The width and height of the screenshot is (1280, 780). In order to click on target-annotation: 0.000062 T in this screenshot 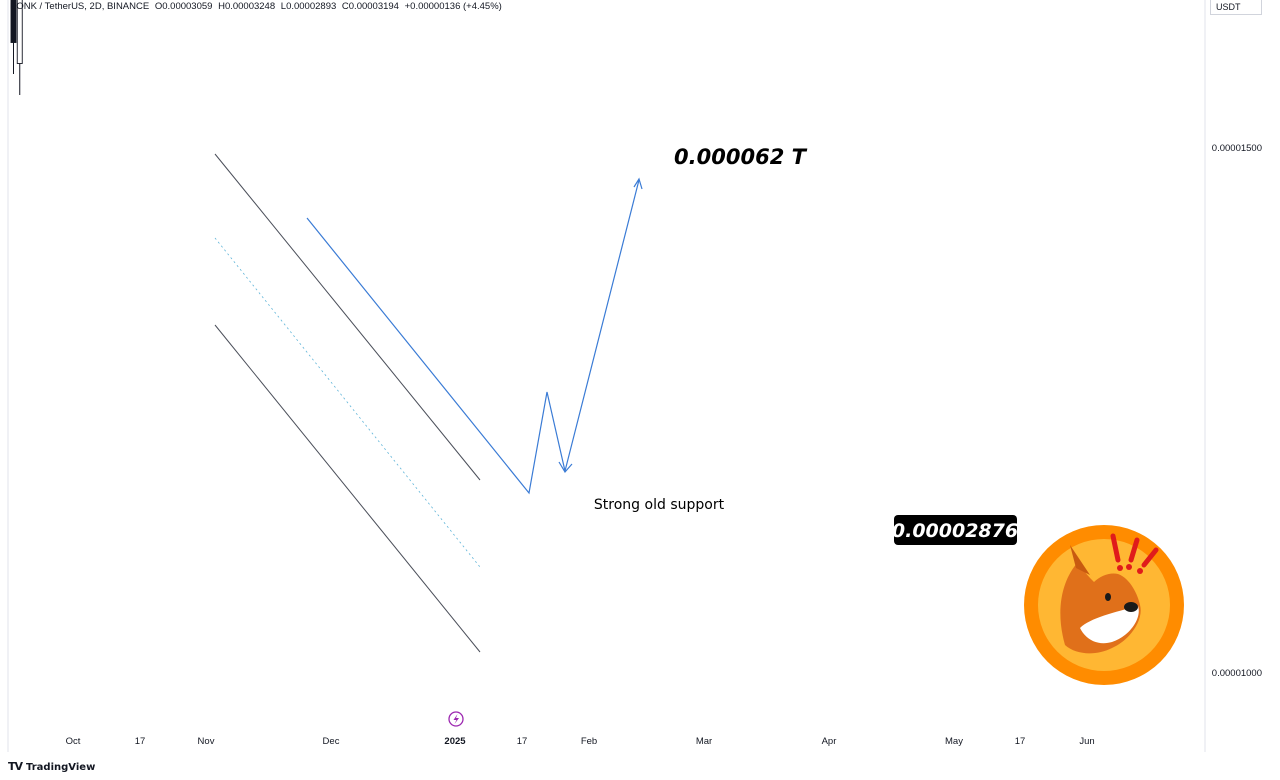, I will do `click(741, 157)`.